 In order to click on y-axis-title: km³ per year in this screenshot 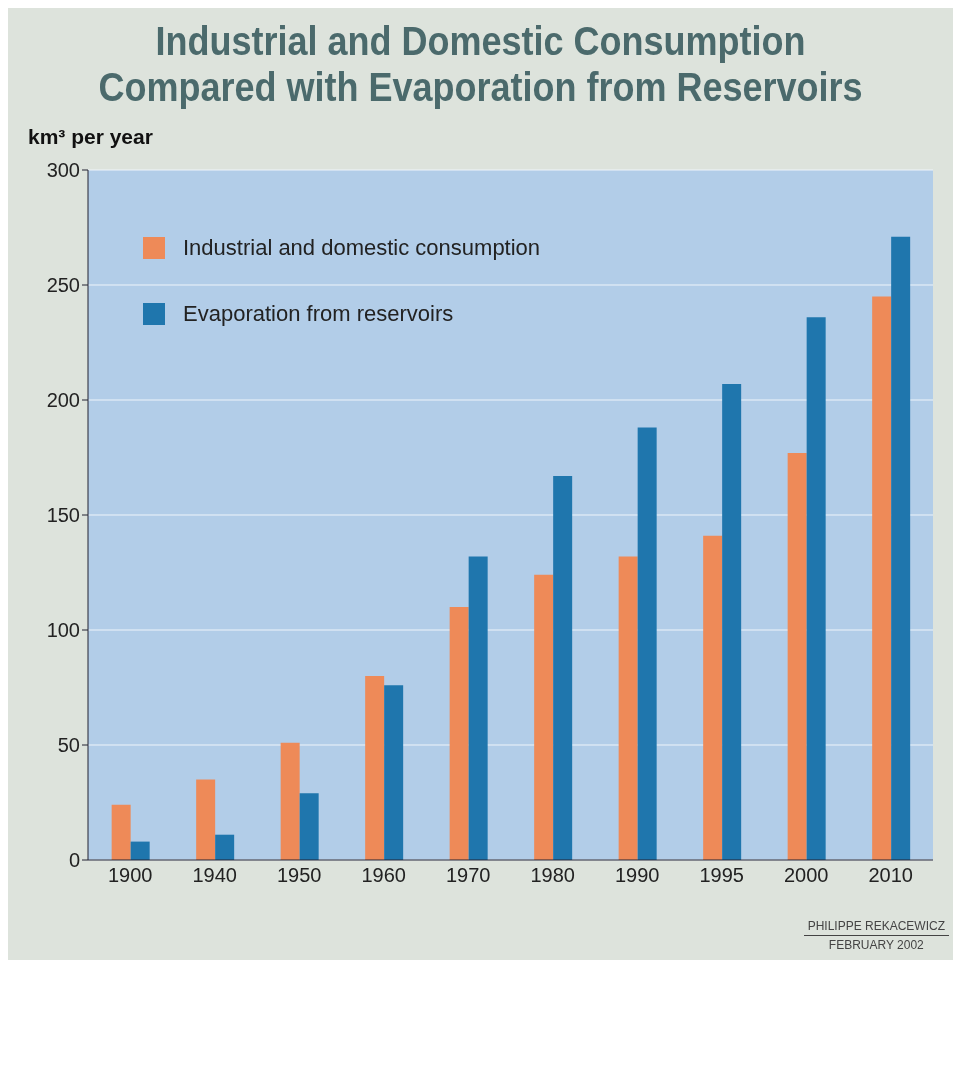, I will do `click(90, 136)`.